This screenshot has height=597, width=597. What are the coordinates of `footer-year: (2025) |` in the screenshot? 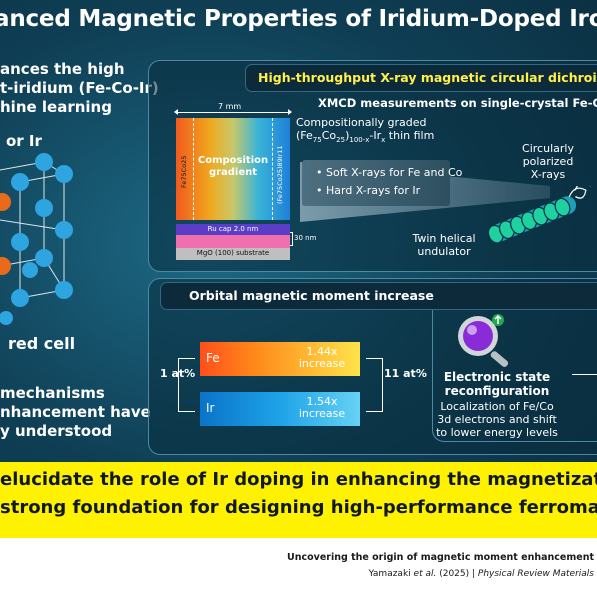 It's located at (457, 574).